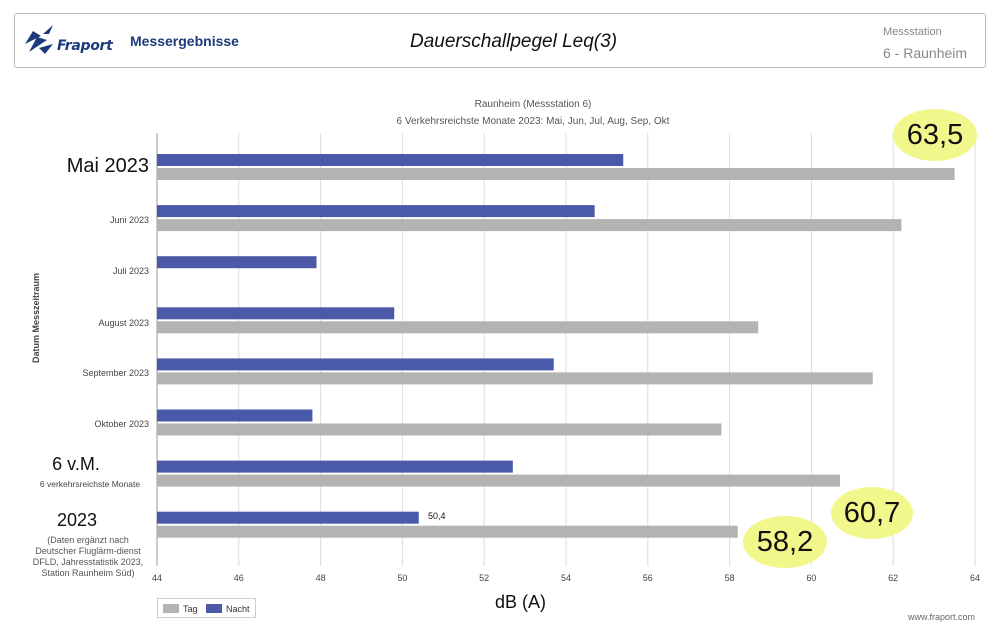 The height and width of the screenshot is (630, 1000). Describe the element at coordinates (912, 32) in the screenshot. I see `station-label: Messstation` at that location.